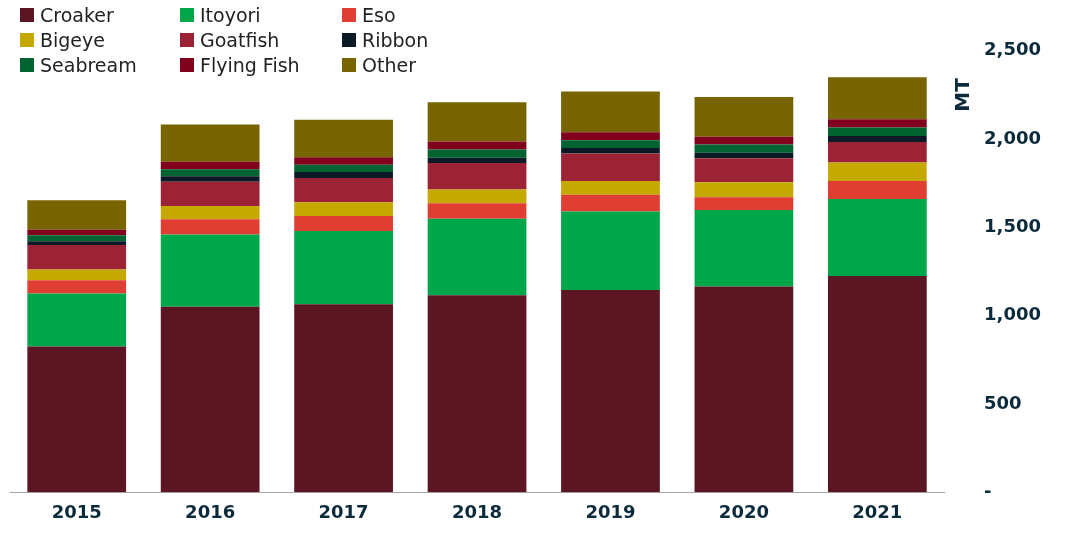  I want to click on legend-label: Croaker, so click(77, 15).